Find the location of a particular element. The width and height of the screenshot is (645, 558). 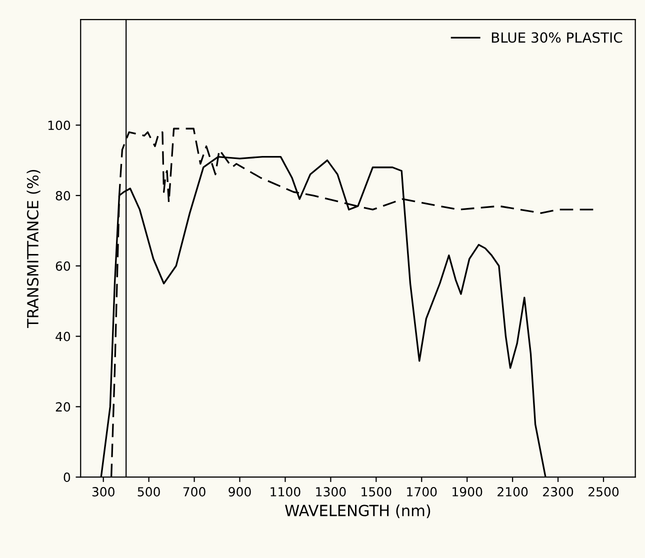

y-tick-label: 60 is located at coordinates (63, 266).